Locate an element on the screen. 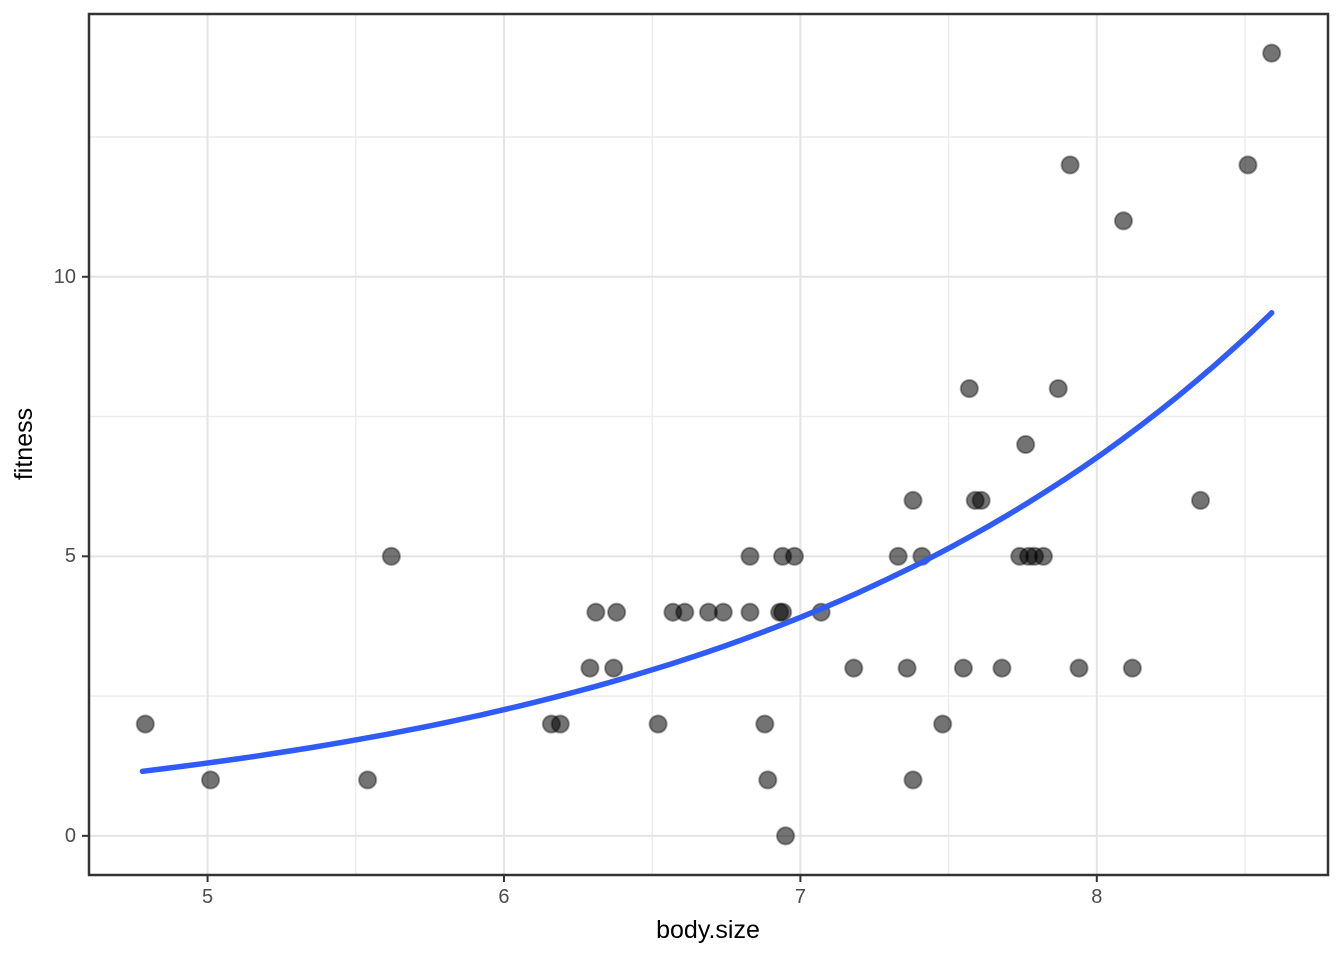 This screenshot has width=1344, height=960. x-tick-label: 7 is located at coordinates (800, 897).